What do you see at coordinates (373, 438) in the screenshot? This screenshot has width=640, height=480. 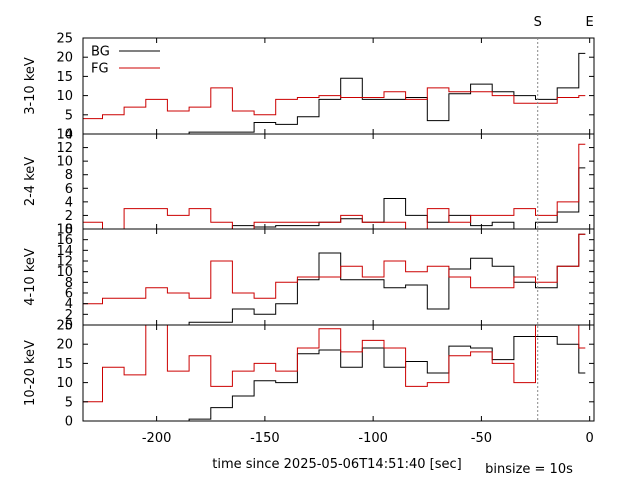 I see `x-tick-label: -100` at bounding box center [373, 438].